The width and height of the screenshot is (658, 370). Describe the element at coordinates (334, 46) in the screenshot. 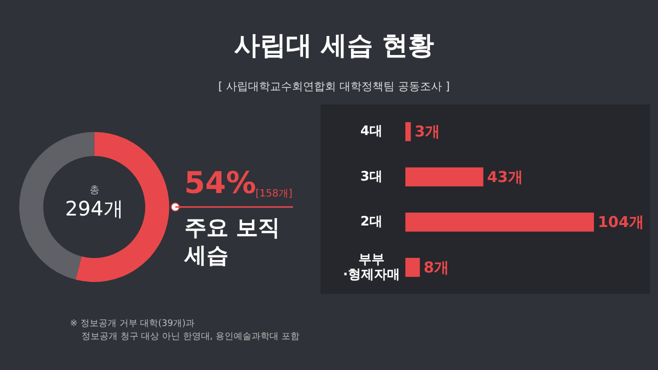

I see `text: 사립대 세습 현황` at that location.